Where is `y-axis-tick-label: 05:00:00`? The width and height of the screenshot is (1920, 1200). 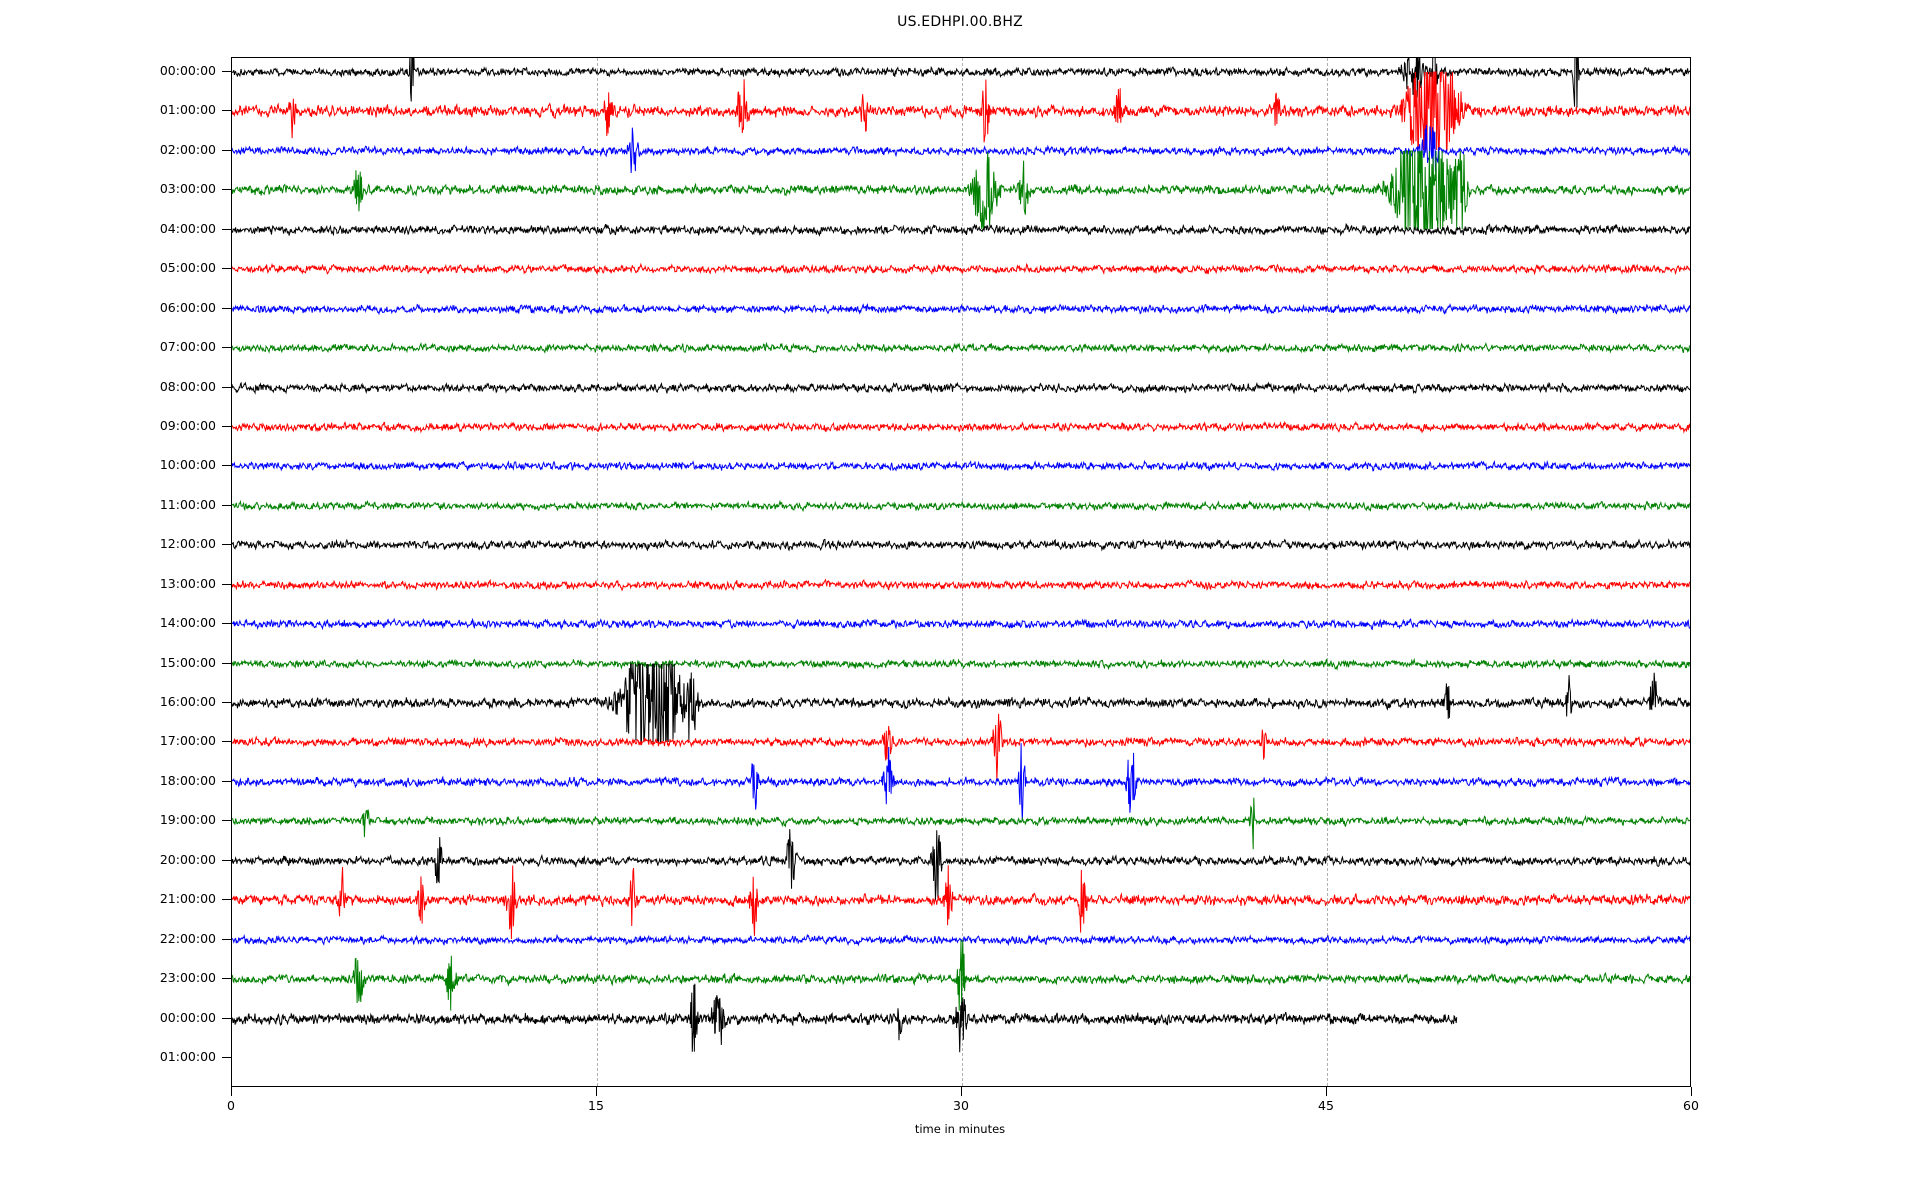 y-axis-tick-label: 05:00:00 is located at coordinates (187, 268).